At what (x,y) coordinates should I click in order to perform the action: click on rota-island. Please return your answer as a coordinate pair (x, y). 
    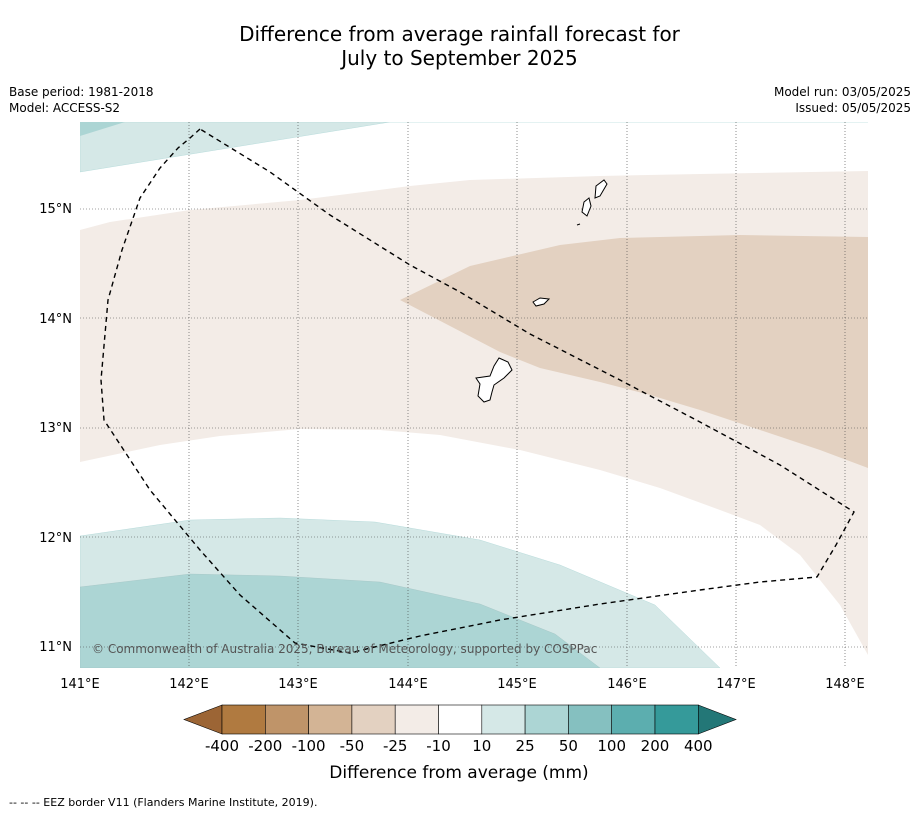
    Looking at the image, I should click on (541, 302).